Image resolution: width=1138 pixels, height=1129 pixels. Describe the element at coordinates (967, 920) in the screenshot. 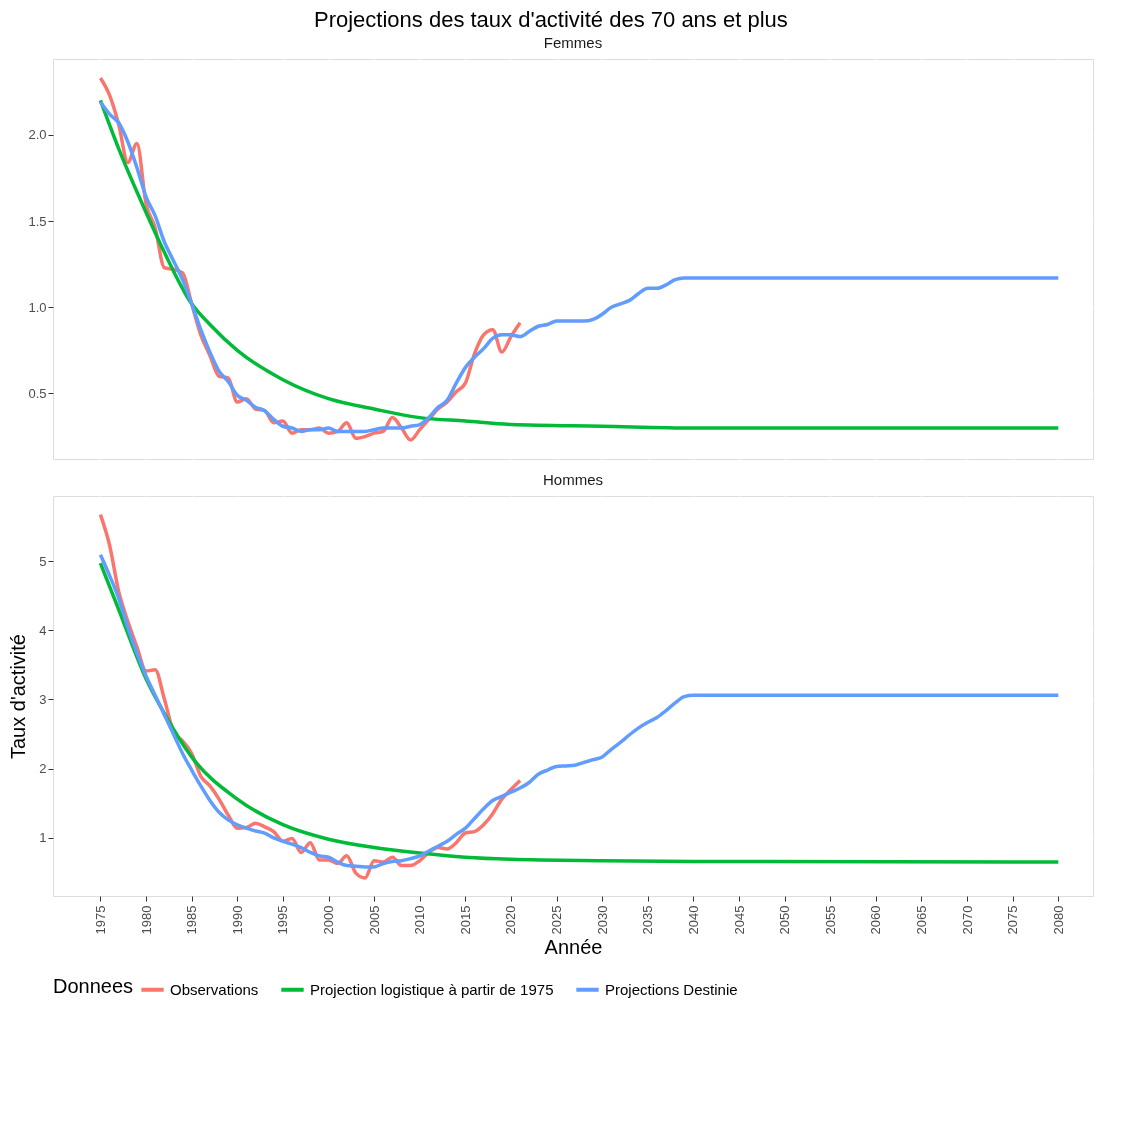

I see `x-tick-label: 2070` at that location.